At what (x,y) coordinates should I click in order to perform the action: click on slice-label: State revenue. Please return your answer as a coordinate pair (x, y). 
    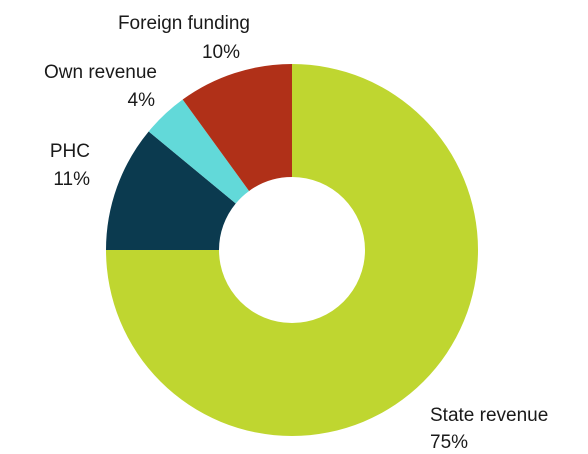
    Looking at the image, I should click on (489, 415).